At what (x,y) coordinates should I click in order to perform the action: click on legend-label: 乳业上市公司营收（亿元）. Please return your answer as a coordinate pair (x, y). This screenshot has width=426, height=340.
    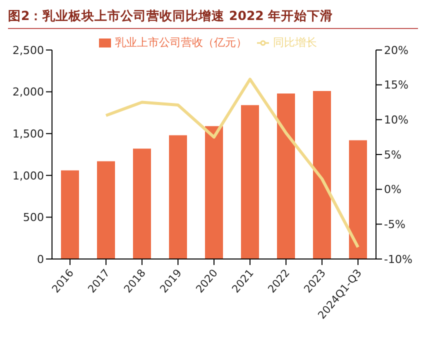
    Looking at the image, I should click on (181, 42).